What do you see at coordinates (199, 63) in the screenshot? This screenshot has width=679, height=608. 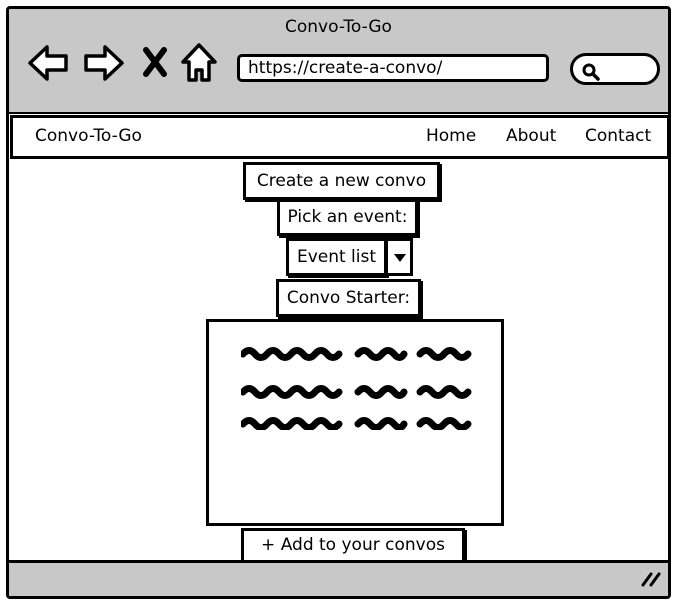 I see `home-icon` at bounding box center [199, 63].